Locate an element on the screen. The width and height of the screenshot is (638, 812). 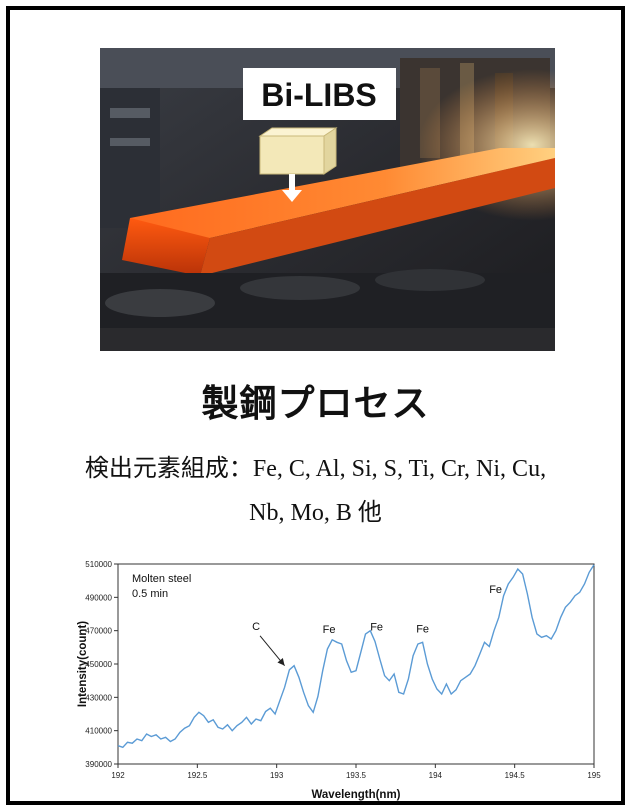
x-tick-label: 193 is located at coordinates (277, 775).